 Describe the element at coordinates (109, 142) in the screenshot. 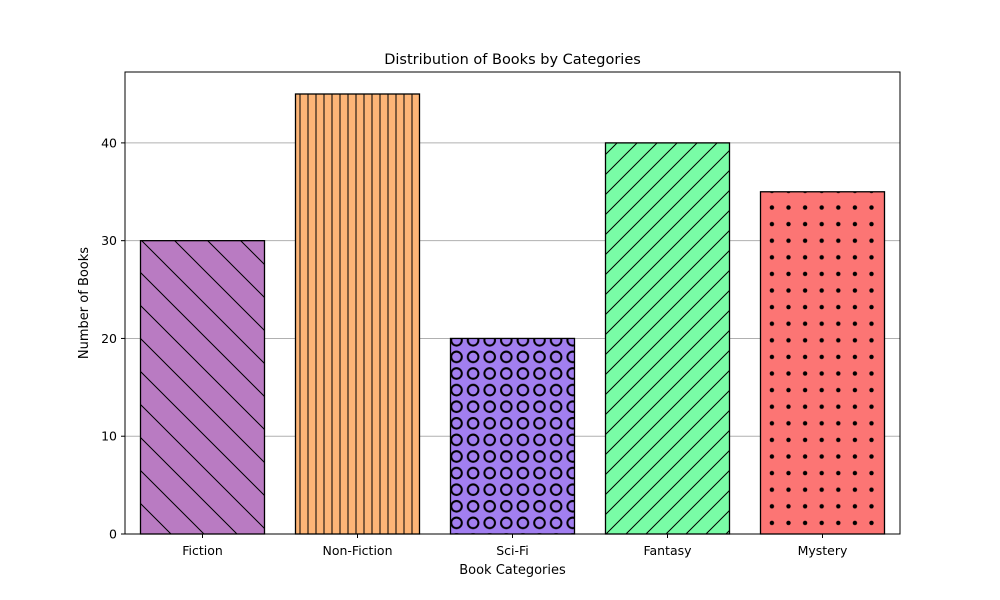

I see `y-tick-label: 40` at that location.